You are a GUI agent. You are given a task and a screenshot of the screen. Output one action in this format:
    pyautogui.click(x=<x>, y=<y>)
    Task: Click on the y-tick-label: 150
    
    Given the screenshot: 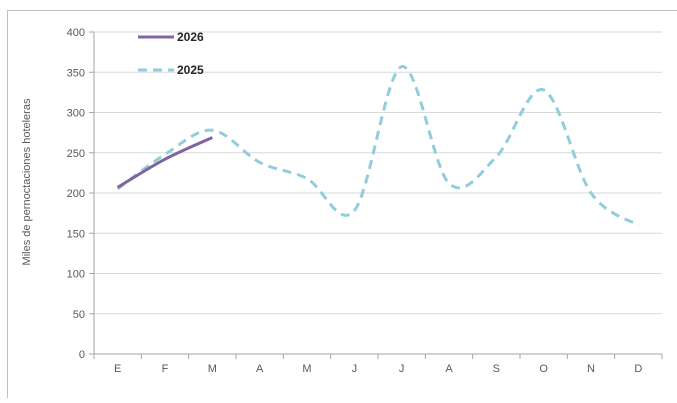 What is the action you would take?
    pyautogui.click(x=76, y=234)
    